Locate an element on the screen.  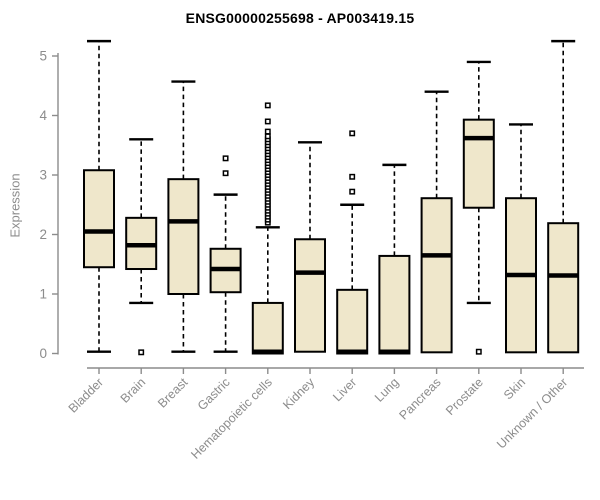
box-bladder is located at coordinates (99, 196).